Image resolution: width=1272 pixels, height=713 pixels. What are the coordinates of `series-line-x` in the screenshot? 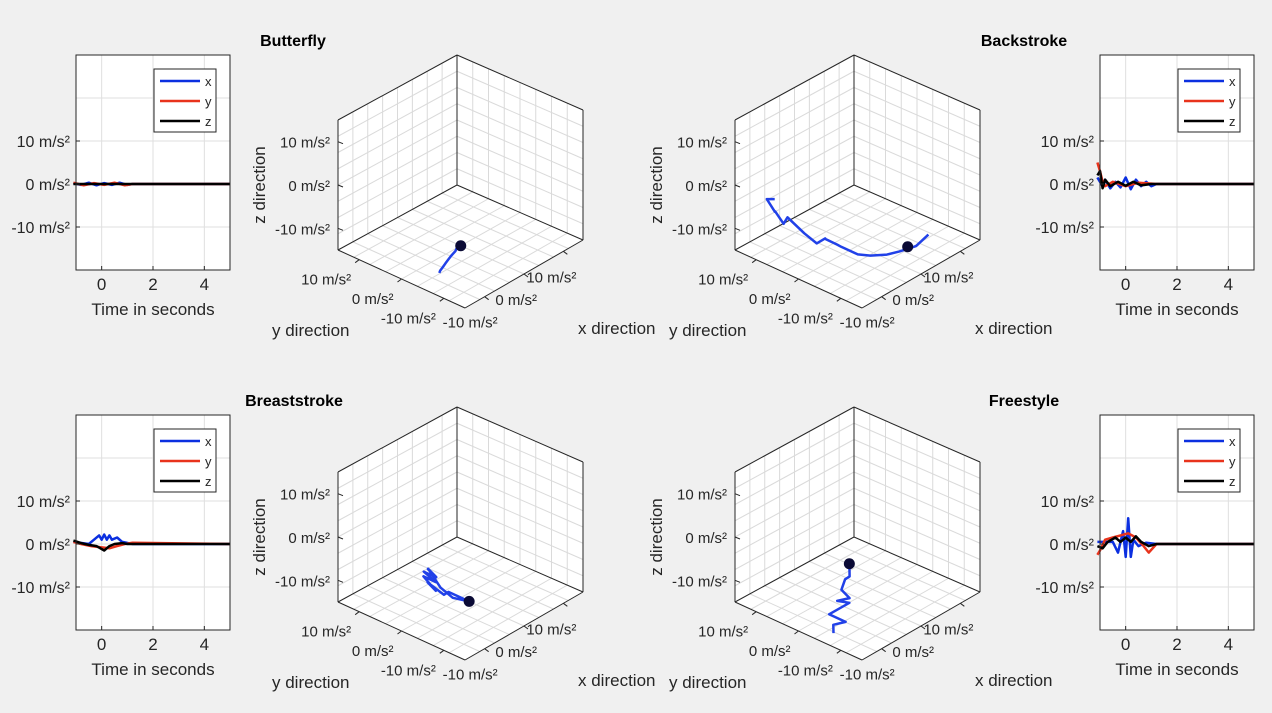 It's located at (1175, 537).